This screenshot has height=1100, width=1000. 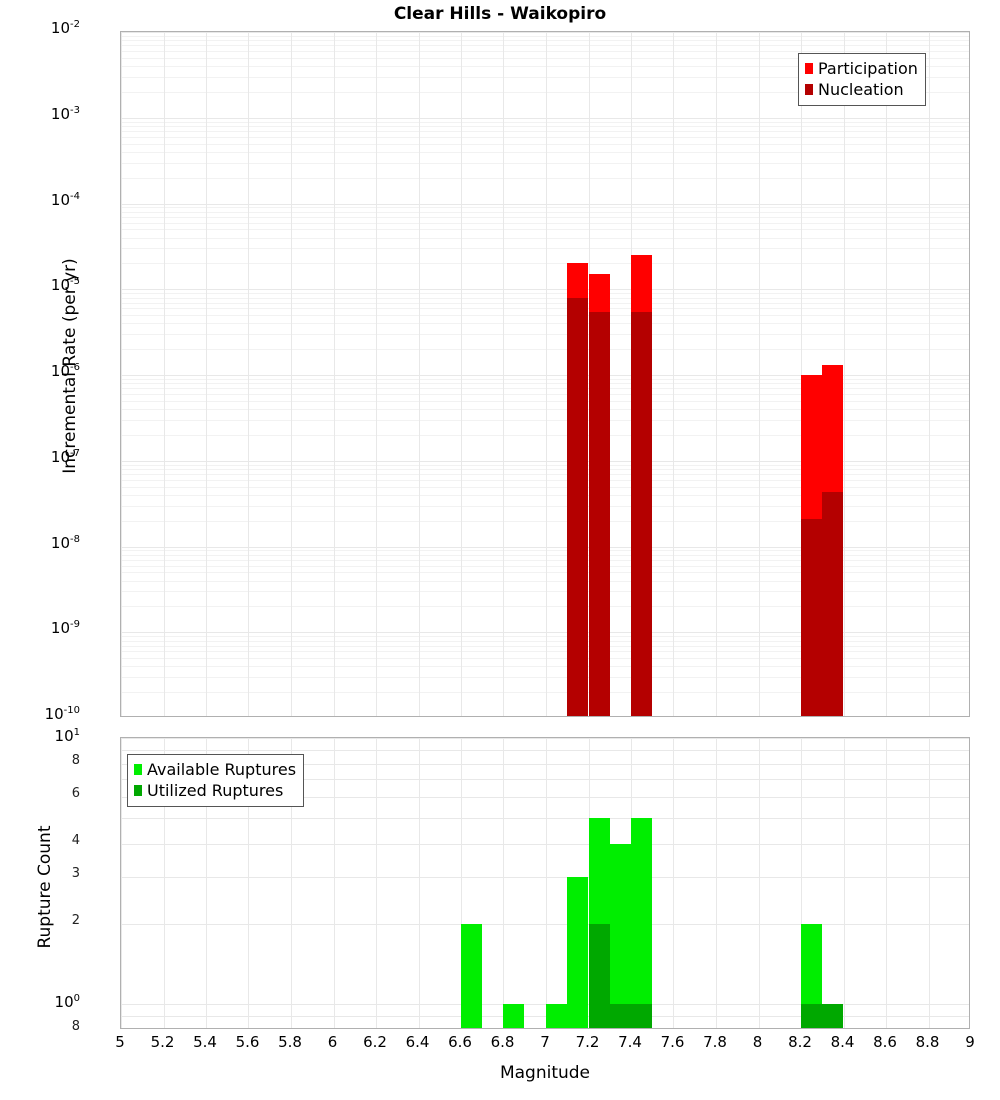 I want to click on bottom-legend: Available Ruptures Utilized Ruptures, so click(x=216, y=780).